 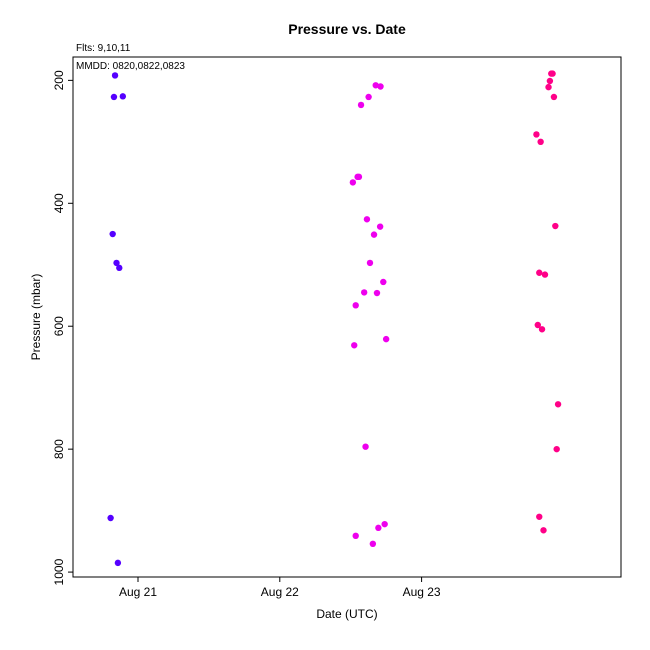 What do you see at coordinates (346, 614) in the screenshot?
I see `x-axis-label: Date (UTC)` at bounding box center [346, 614].